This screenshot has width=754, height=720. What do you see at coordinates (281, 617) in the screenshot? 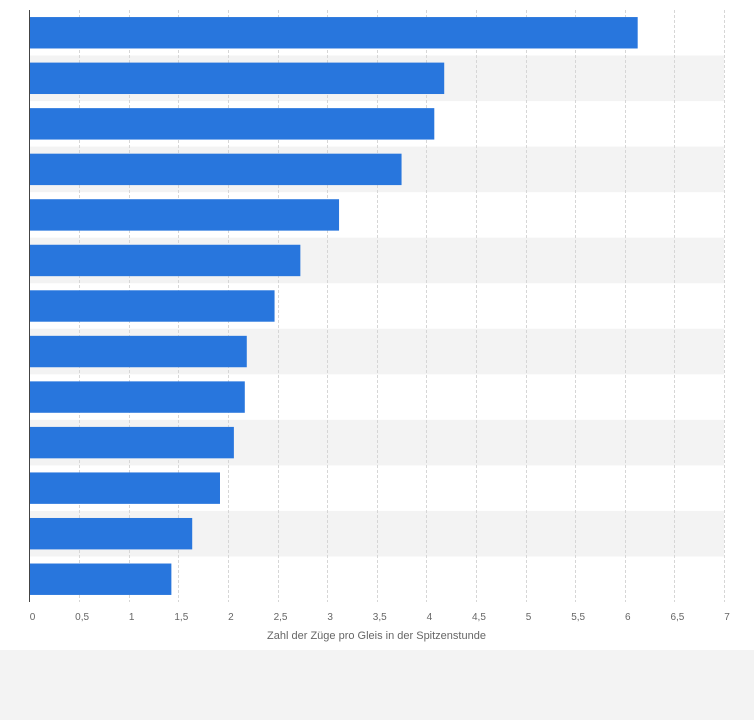
I see `x-tick-label: 2,5` at bounding box center [281, 617].